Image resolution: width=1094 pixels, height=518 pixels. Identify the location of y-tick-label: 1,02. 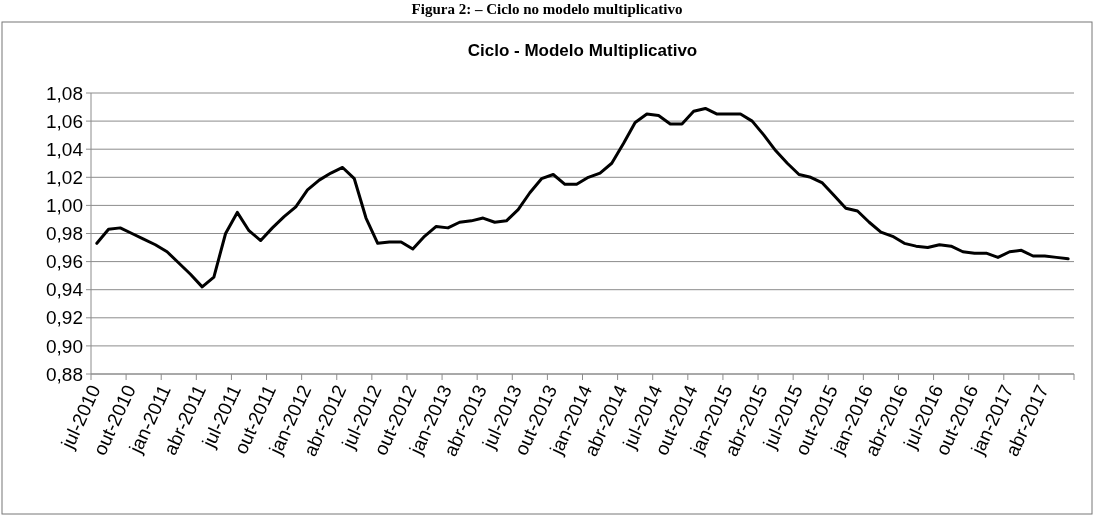
(64, 177).